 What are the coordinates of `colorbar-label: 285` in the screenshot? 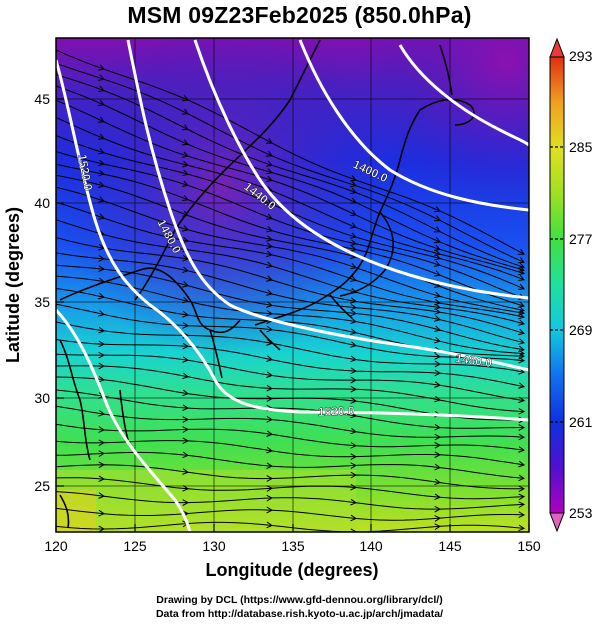 It's located at (581, 147).